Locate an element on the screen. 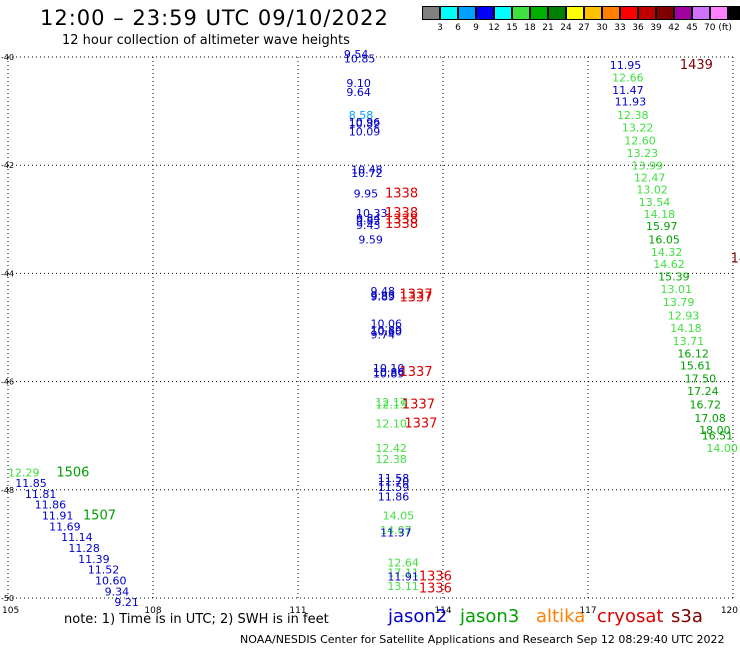 The width and height of the screenshot is (740, 650). y-tick-label: -46 is located at coordinates (7, 382).